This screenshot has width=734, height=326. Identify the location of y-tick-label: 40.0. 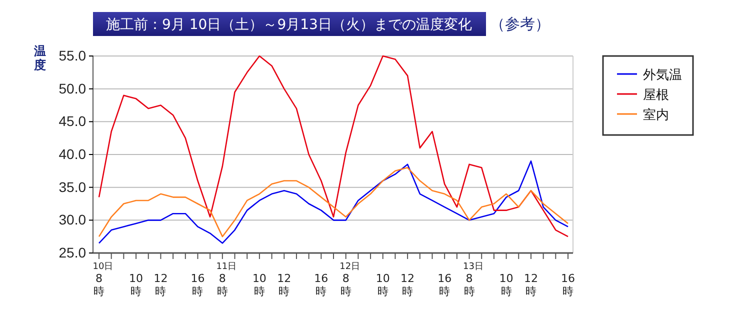
(72, 154).